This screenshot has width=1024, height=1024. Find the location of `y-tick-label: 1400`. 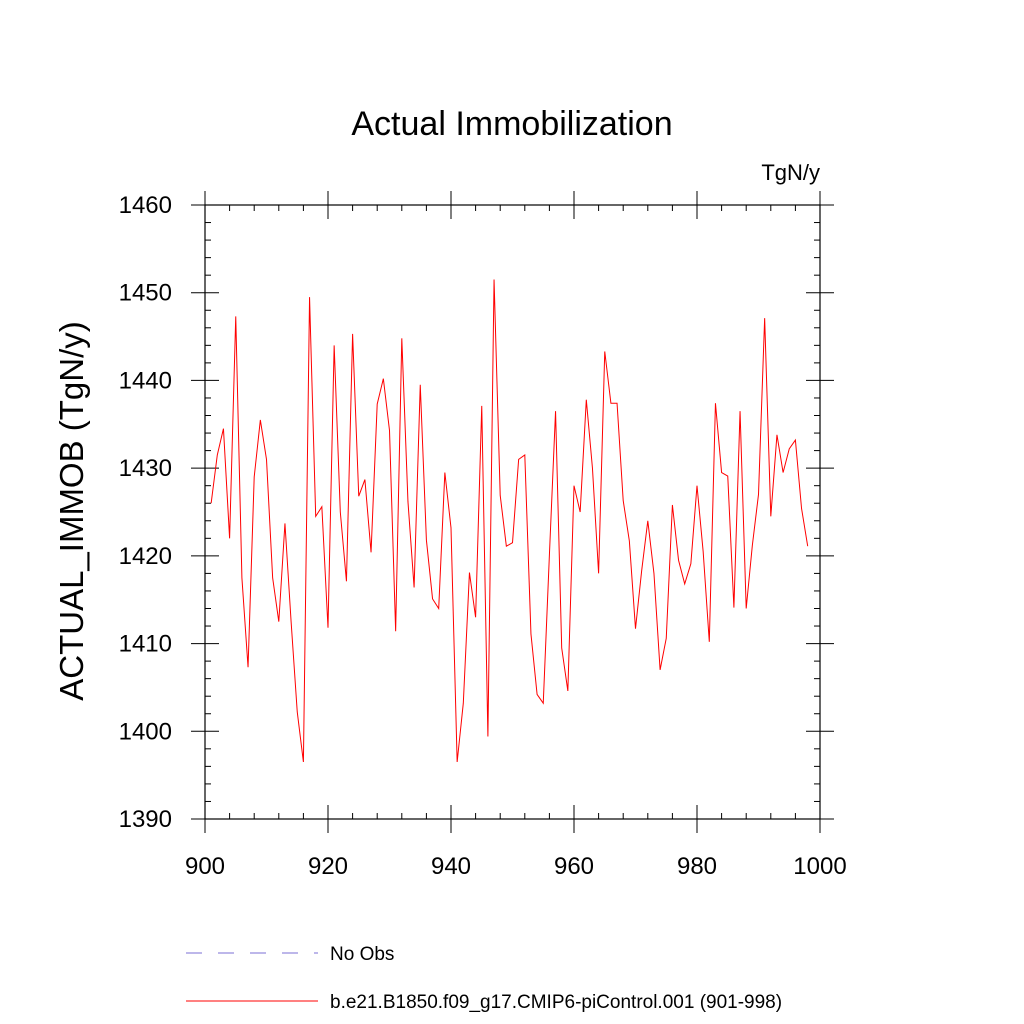

y-tick-label: 1400 is located at coordinates (145, 731).